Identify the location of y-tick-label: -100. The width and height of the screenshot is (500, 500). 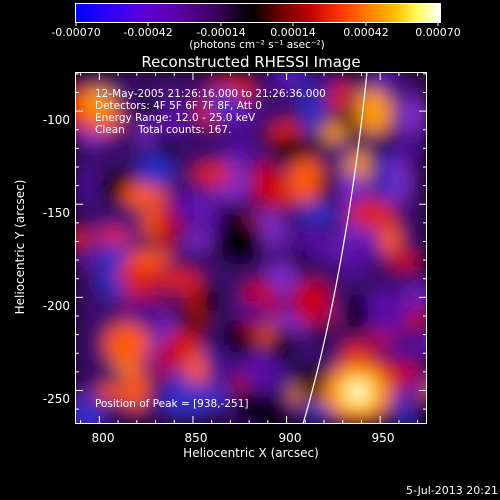
(56, 120).